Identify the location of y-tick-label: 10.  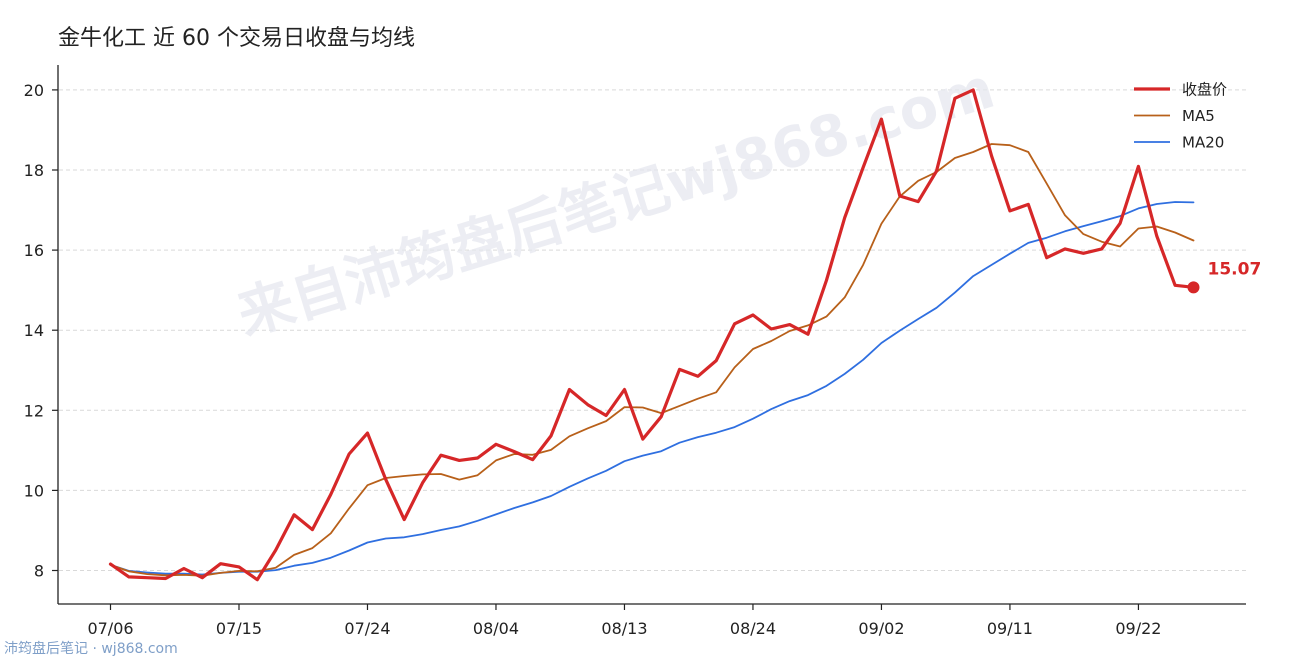
(34, 490).